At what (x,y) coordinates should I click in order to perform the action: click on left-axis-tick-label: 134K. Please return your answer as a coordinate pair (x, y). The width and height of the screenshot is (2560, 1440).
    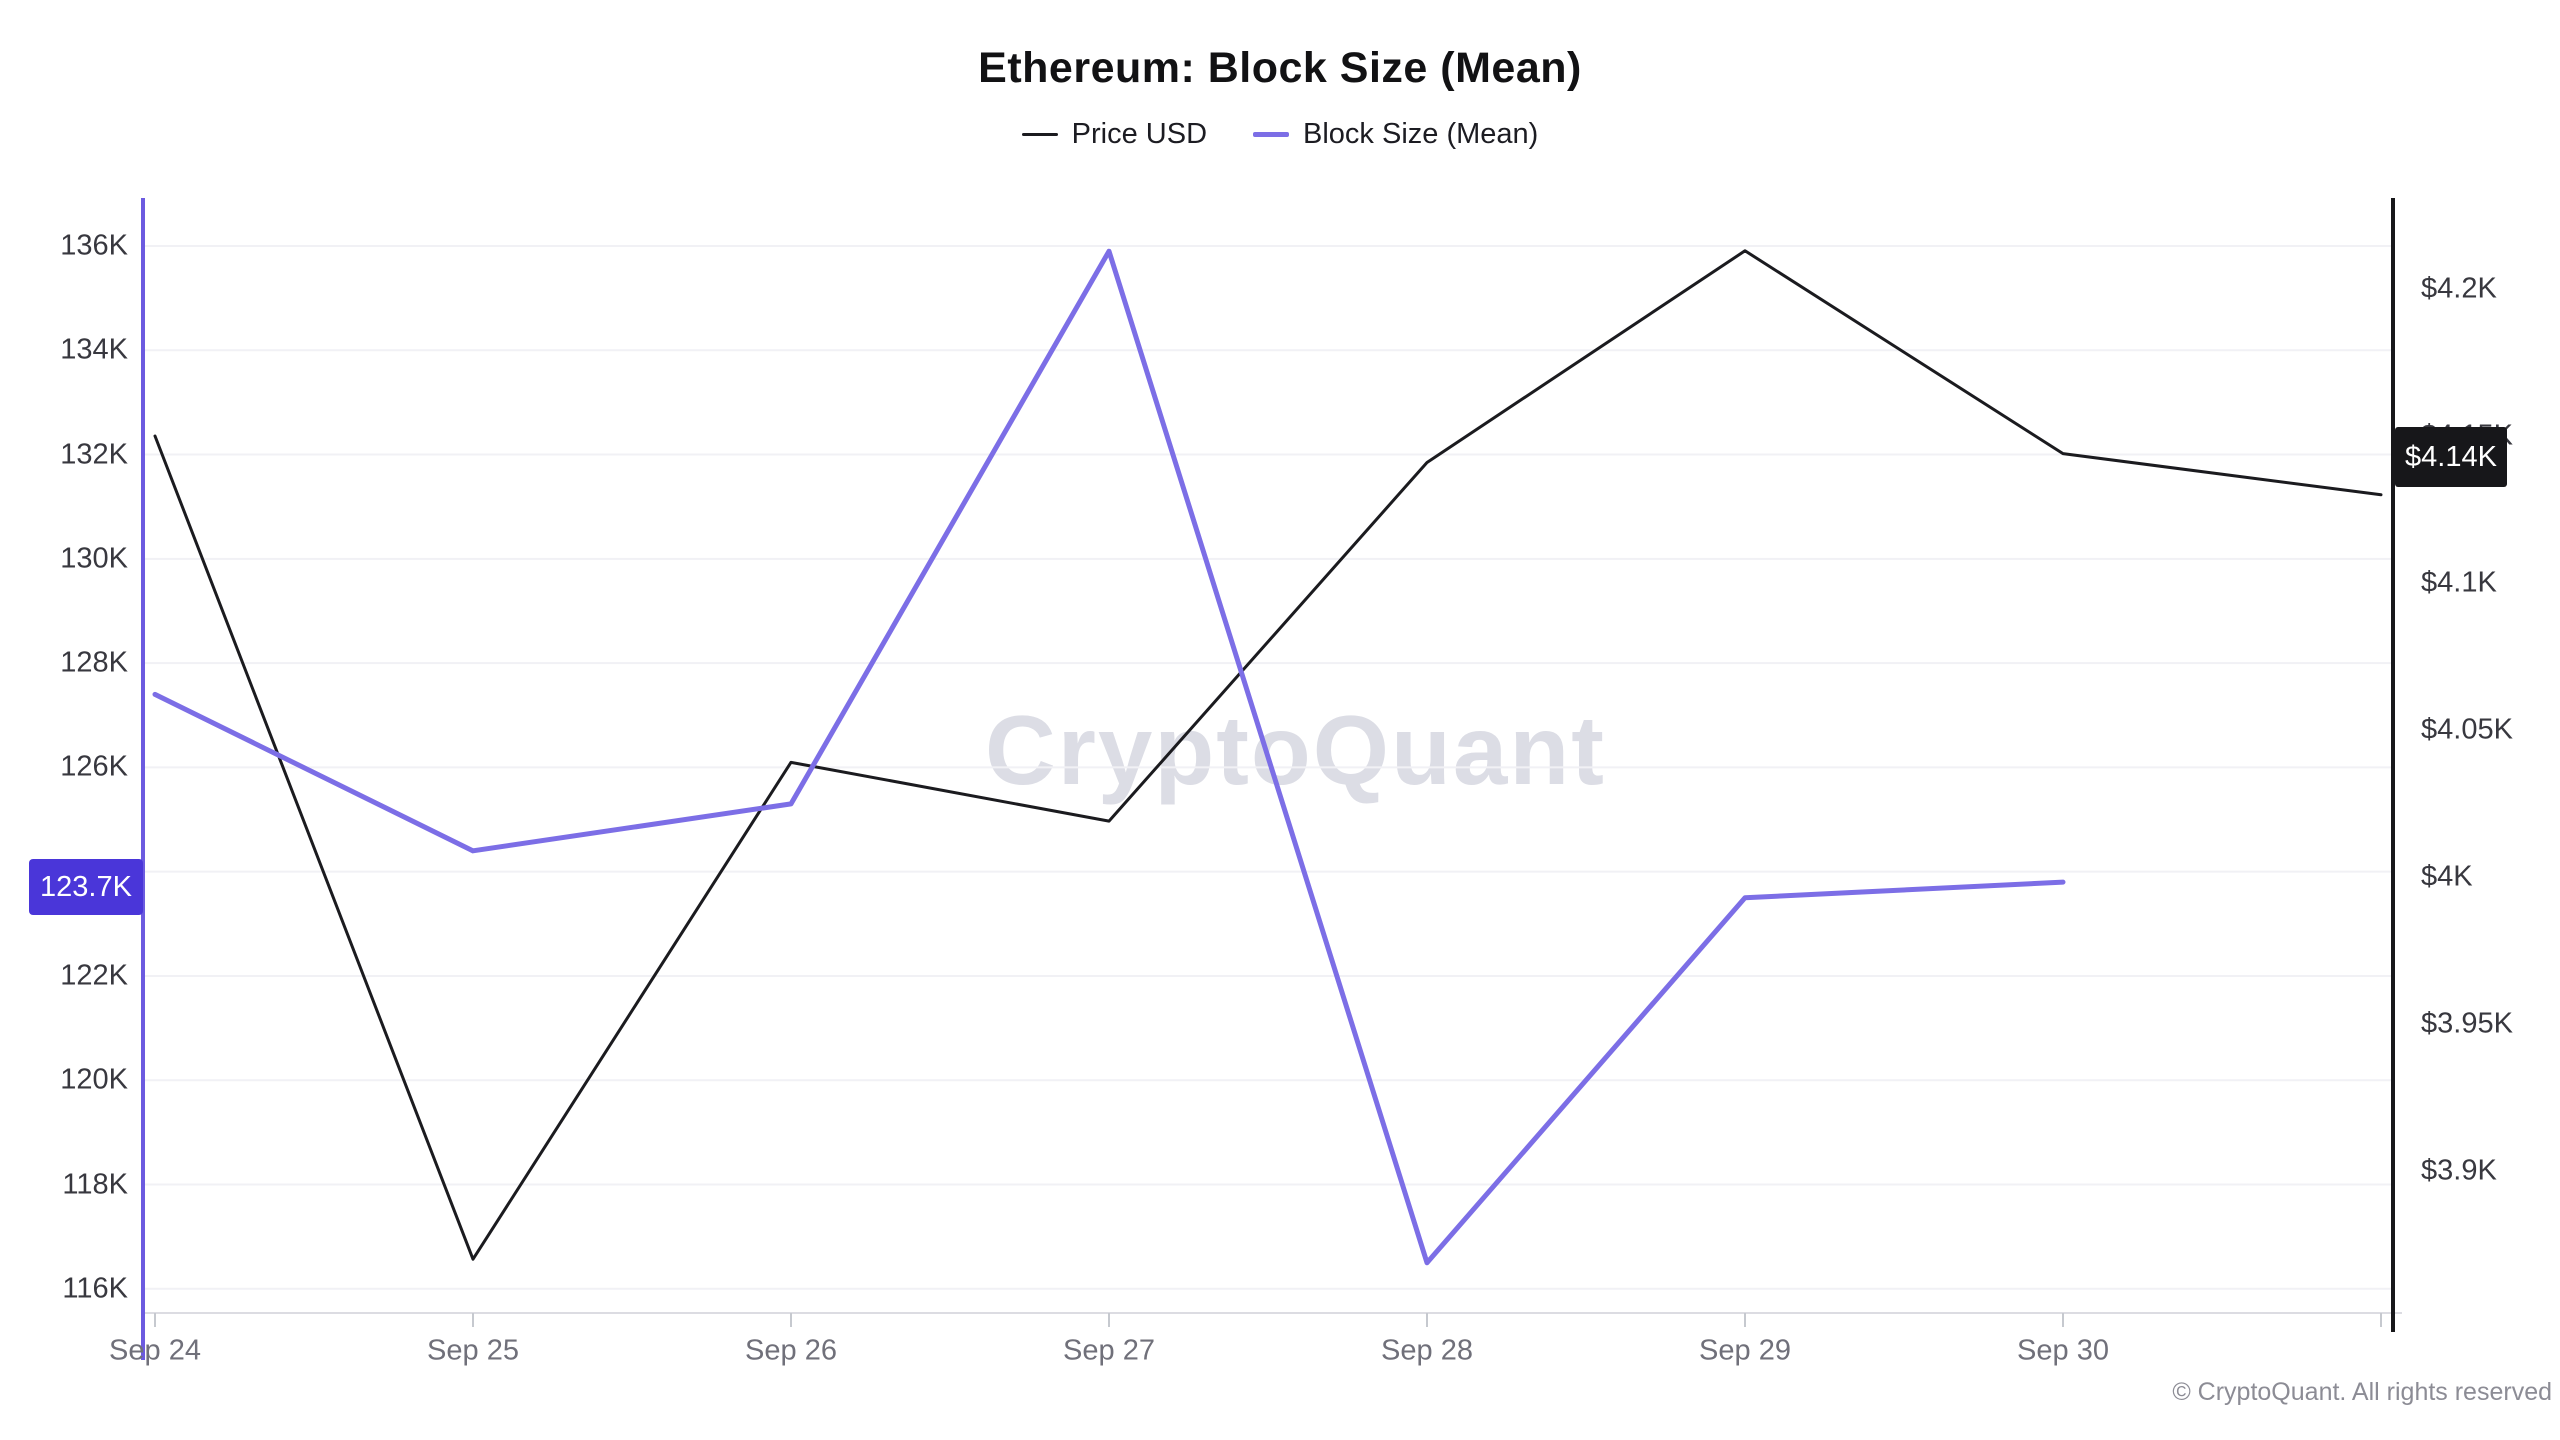
    Looking at the image, I should click on (94, 349).